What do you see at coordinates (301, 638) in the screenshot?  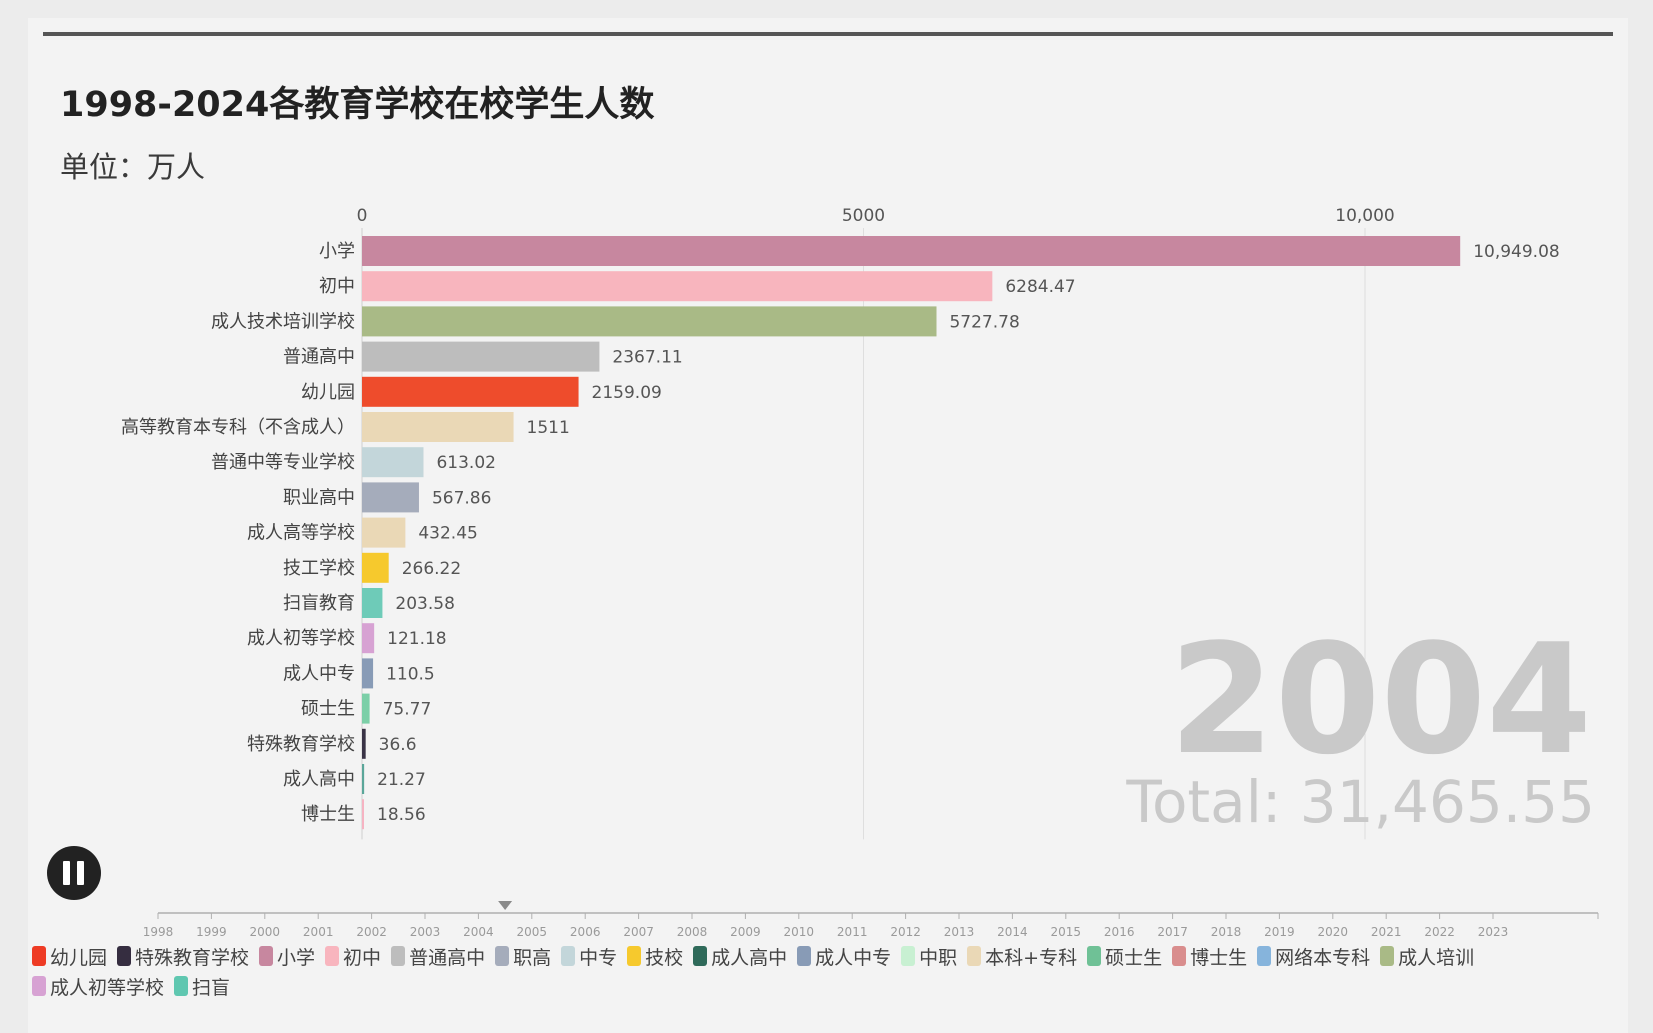 I see `category-label-11: 成人初等学校` at bounding box center [301, 638].